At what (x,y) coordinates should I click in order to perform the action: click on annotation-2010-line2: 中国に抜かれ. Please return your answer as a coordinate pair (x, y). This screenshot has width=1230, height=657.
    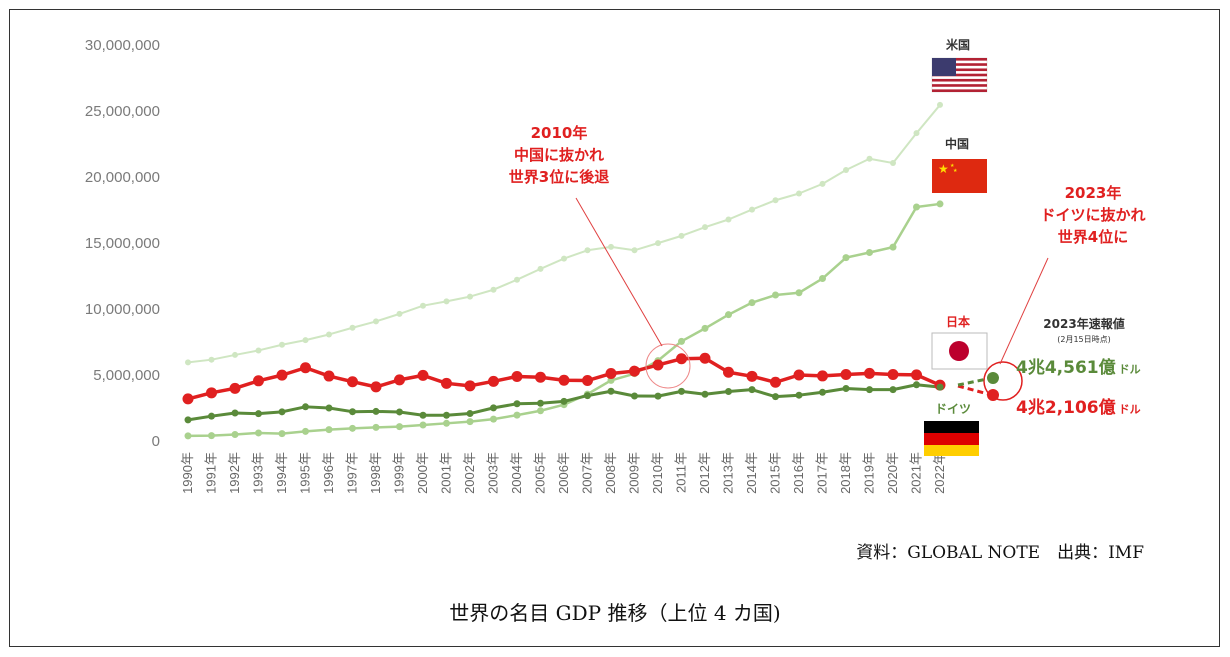
    Looking at the image, I should click on (559, 155).